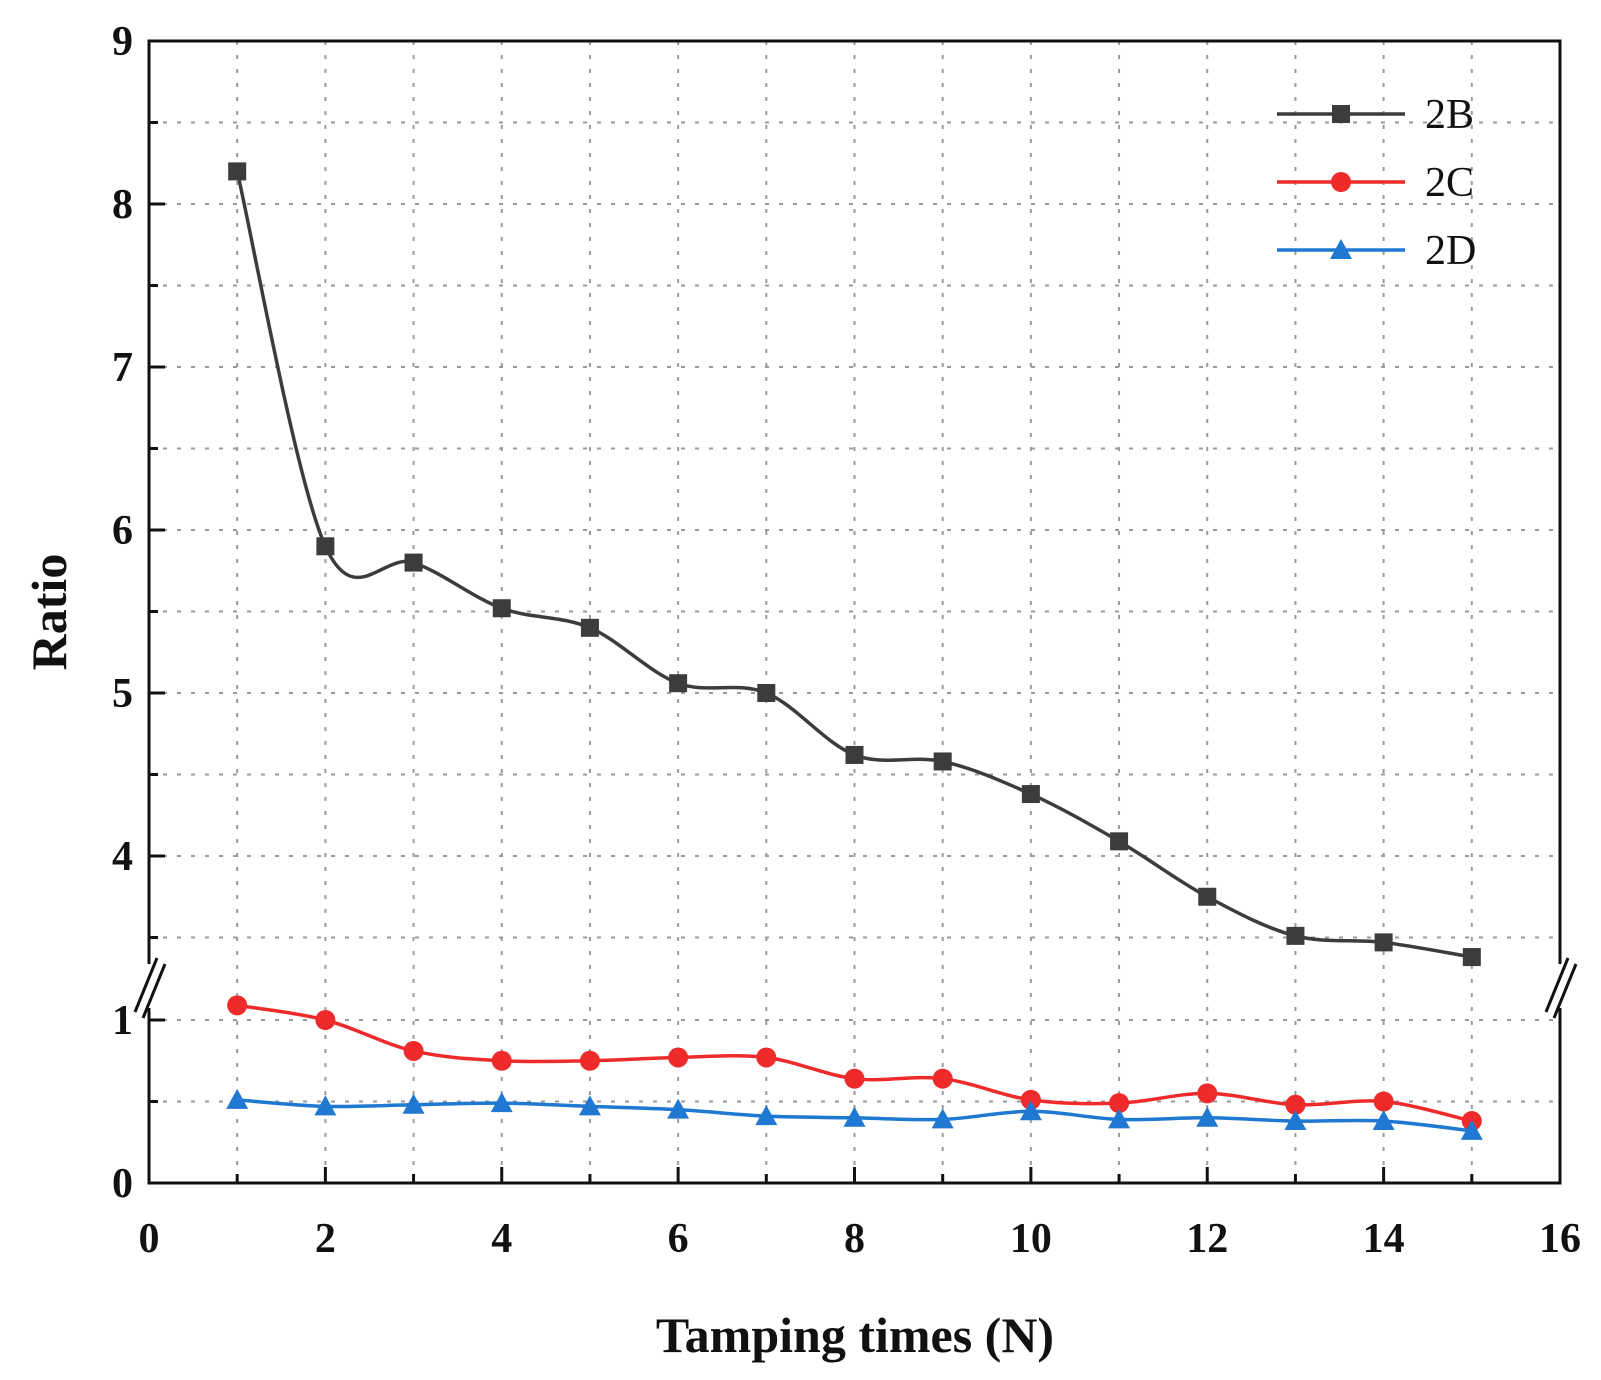  I want to click on legend-item-2b: 2B, so click(1375, 115).